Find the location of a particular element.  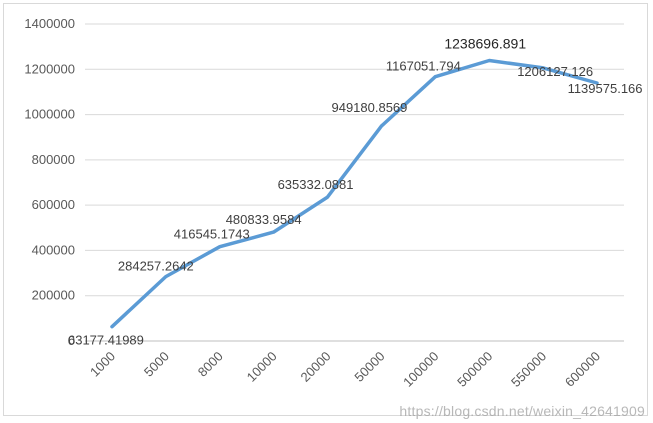

x-tick-label: 550000 is located at coordinates (528, 369).